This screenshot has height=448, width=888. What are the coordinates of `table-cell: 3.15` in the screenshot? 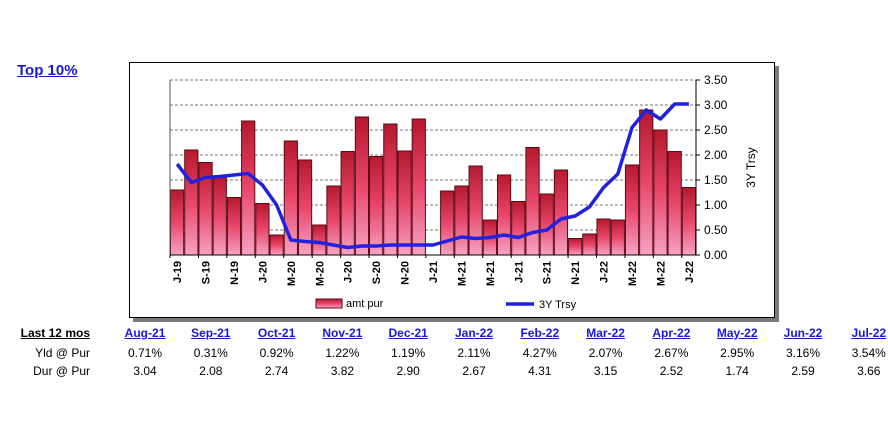 It's located at (605, 371).